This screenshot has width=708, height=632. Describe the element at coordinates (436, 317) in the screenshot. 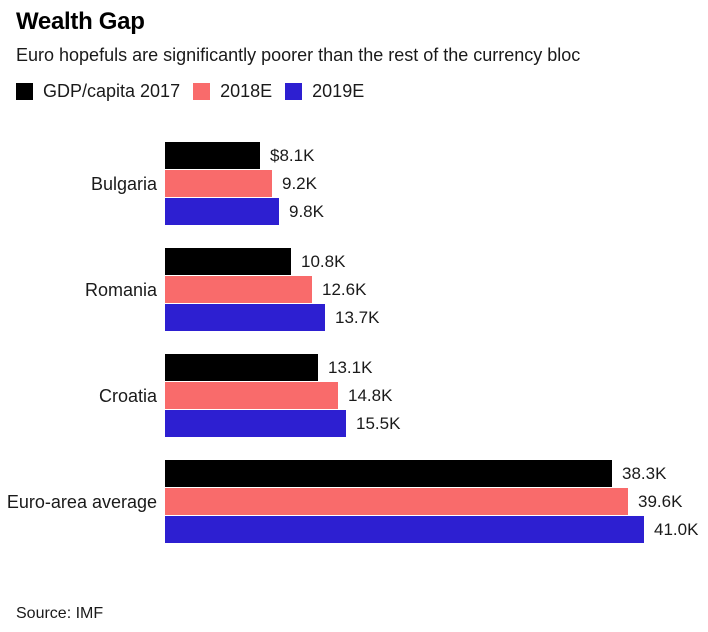

I see `bar-row: 13.7K` at that location.